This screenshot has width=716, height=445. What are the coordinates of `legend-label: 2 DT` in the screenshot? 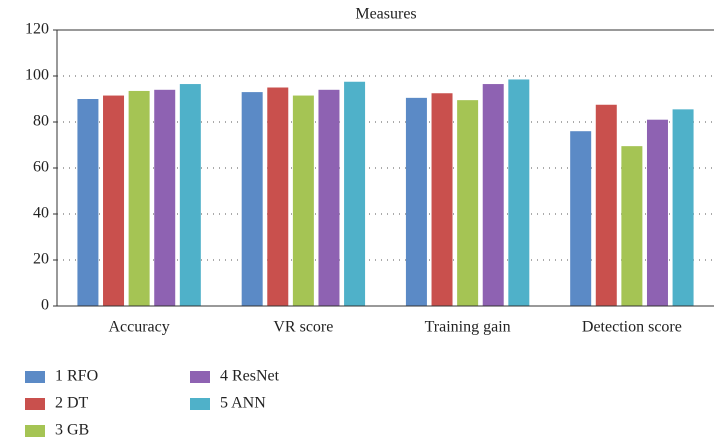 It's located at (72, 403).